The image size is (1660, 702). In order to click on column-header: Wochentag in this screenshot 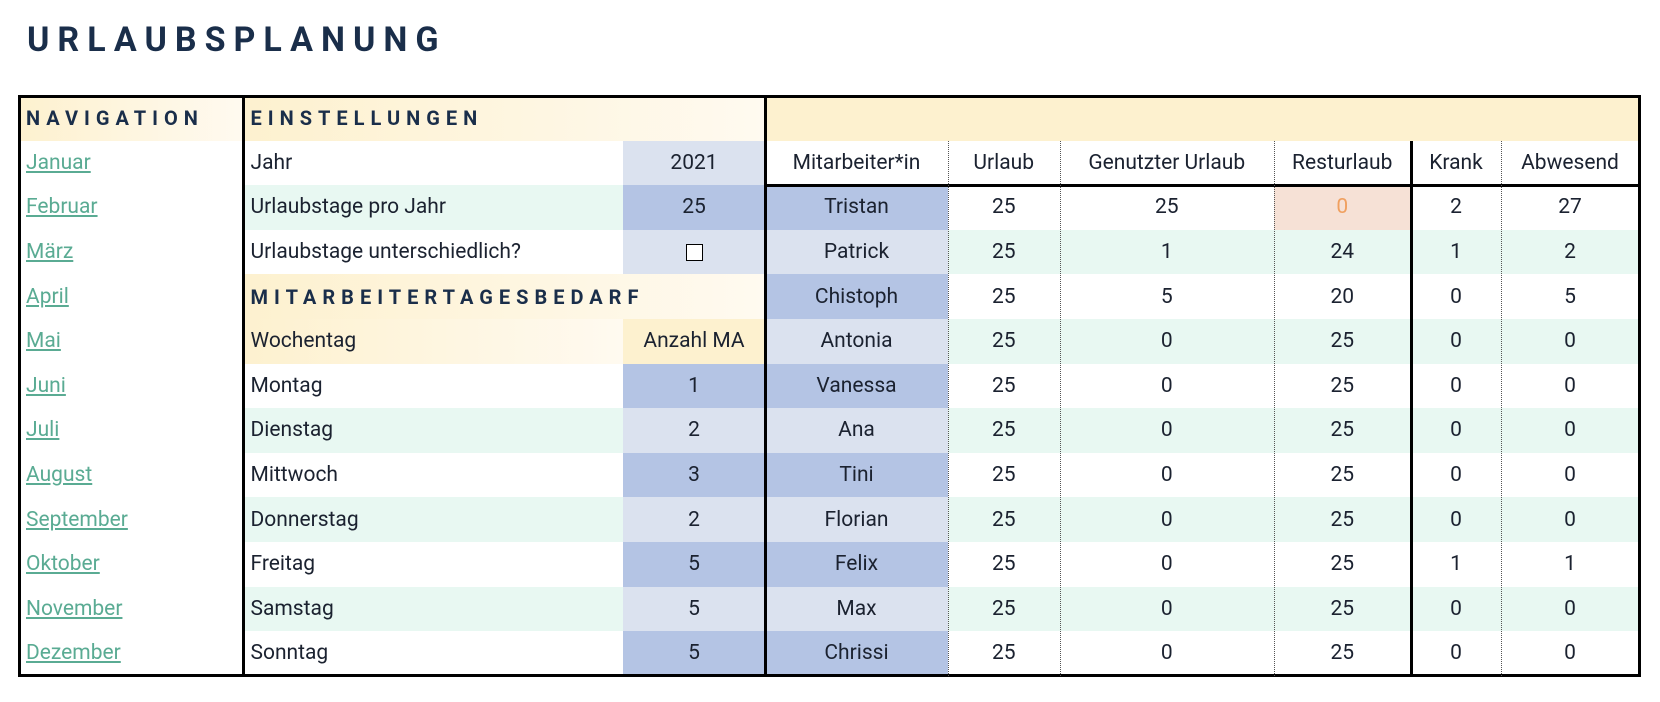, I will do `click(433, 341)`.